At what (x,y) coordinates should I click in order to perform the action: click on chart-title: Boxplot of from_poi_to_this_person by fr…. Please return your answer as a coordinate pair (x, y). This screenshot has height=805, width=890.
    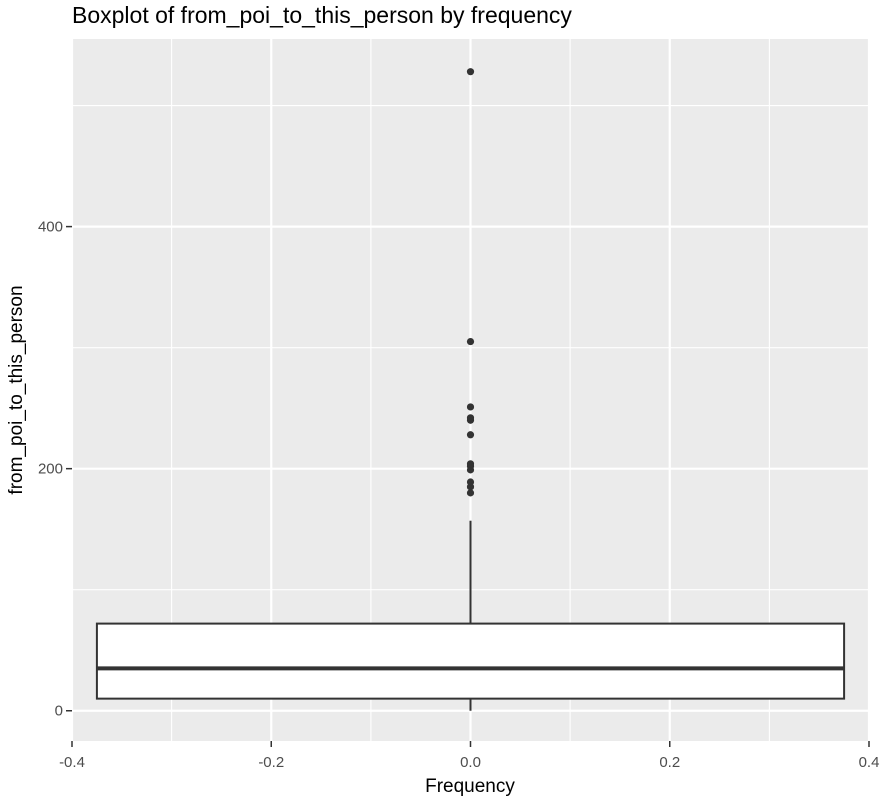
    Looking at the image, I should click on (322, 15).